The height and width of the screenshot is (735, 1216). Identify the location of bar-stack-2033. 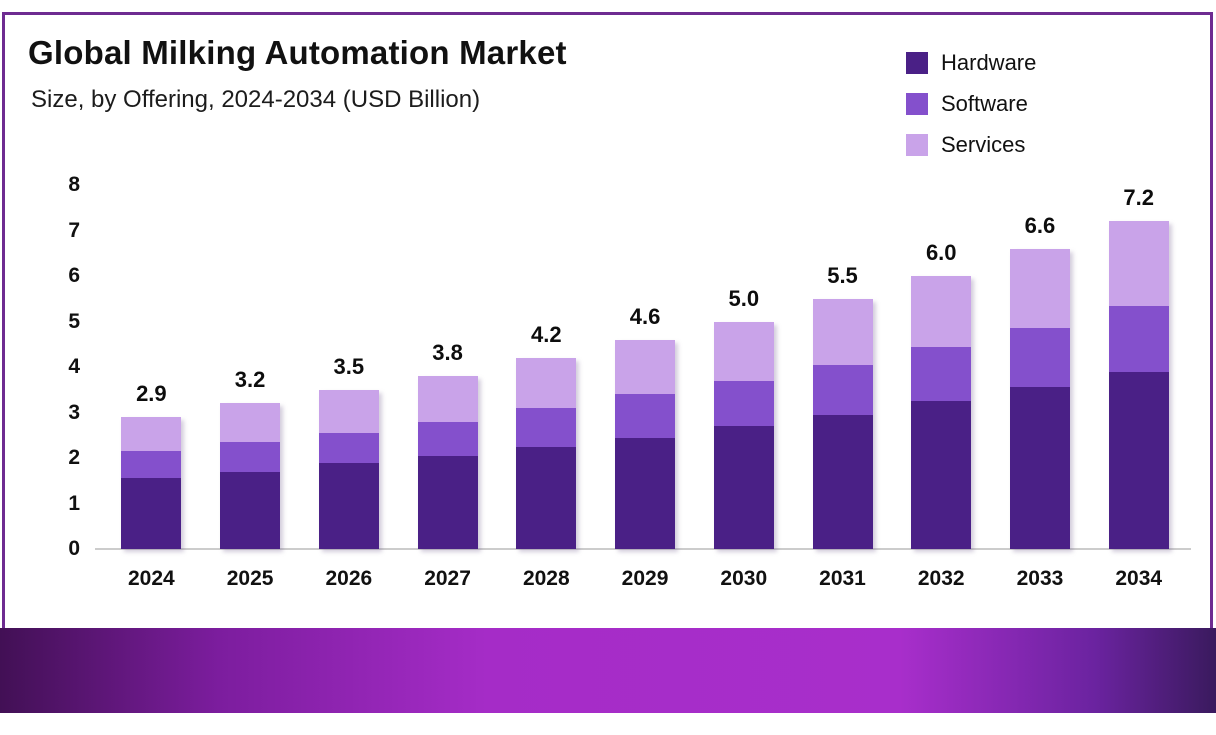
(1039, 398).